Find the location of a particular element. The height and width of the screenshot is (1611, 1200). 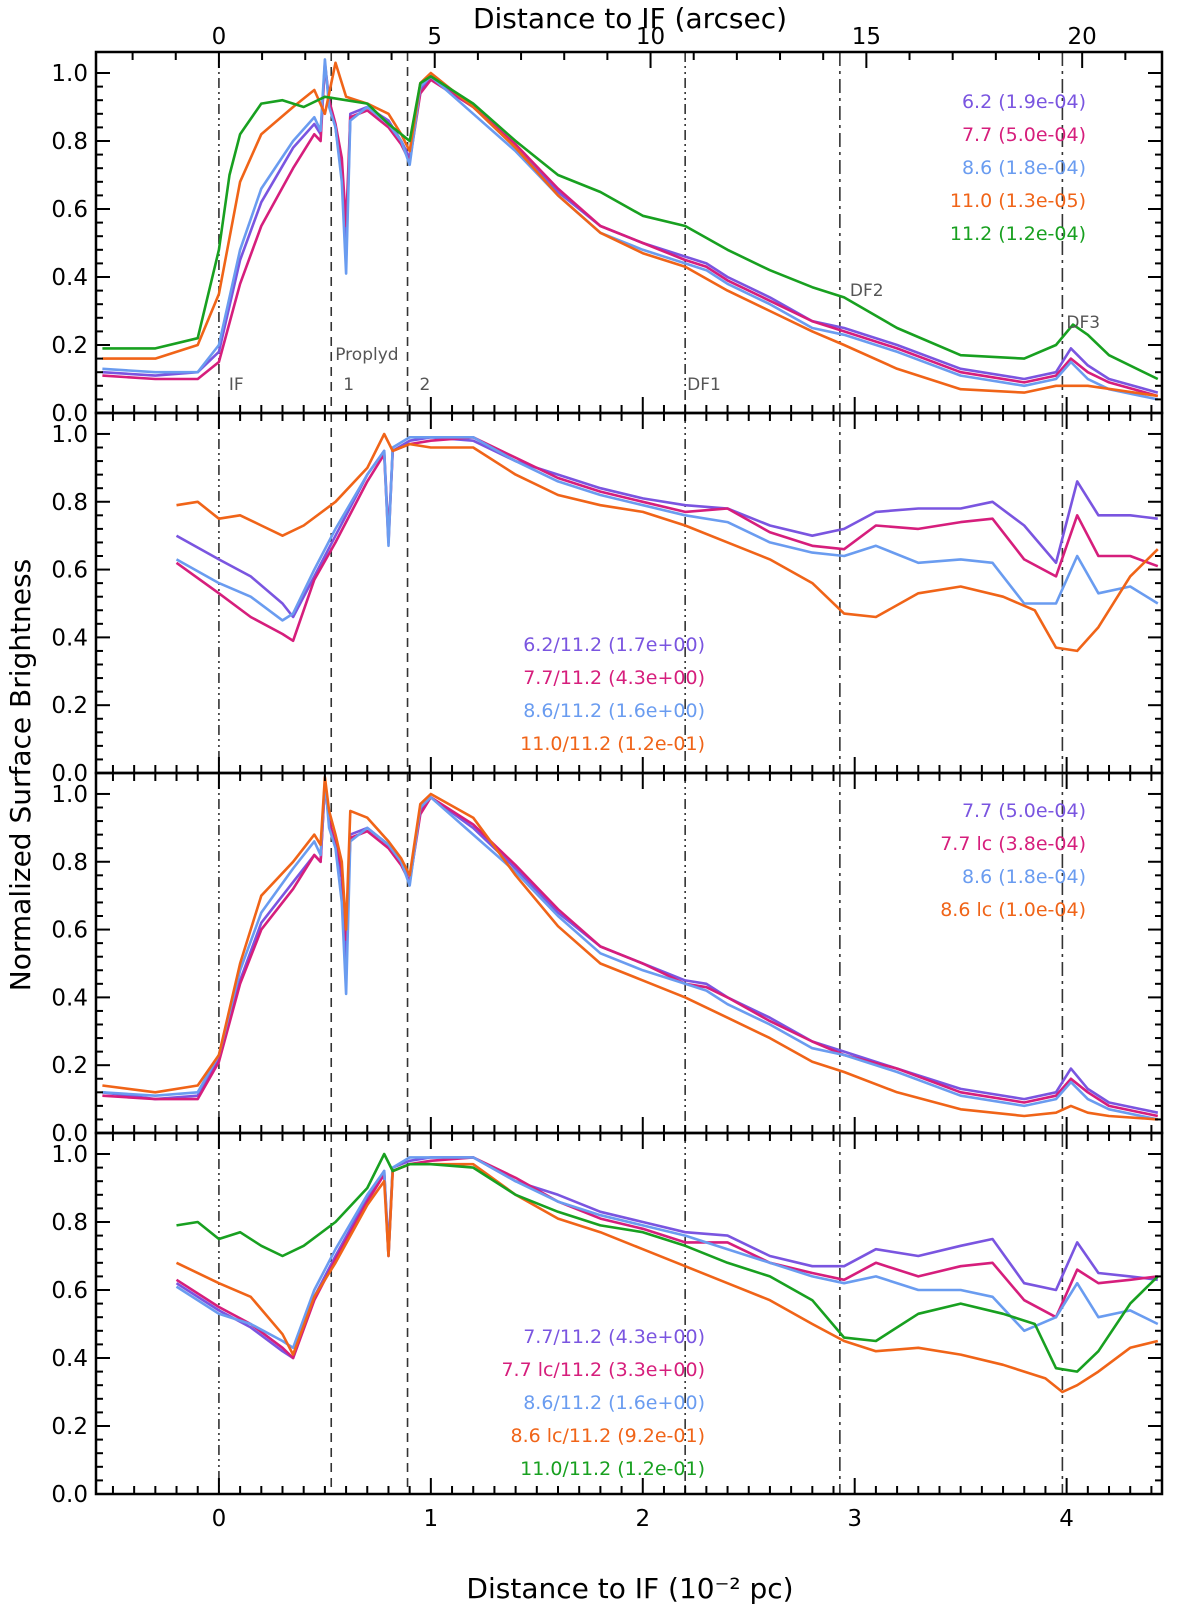

top-axis-title: Distance to IF (arcsec) is located at coordinates (630, 18).